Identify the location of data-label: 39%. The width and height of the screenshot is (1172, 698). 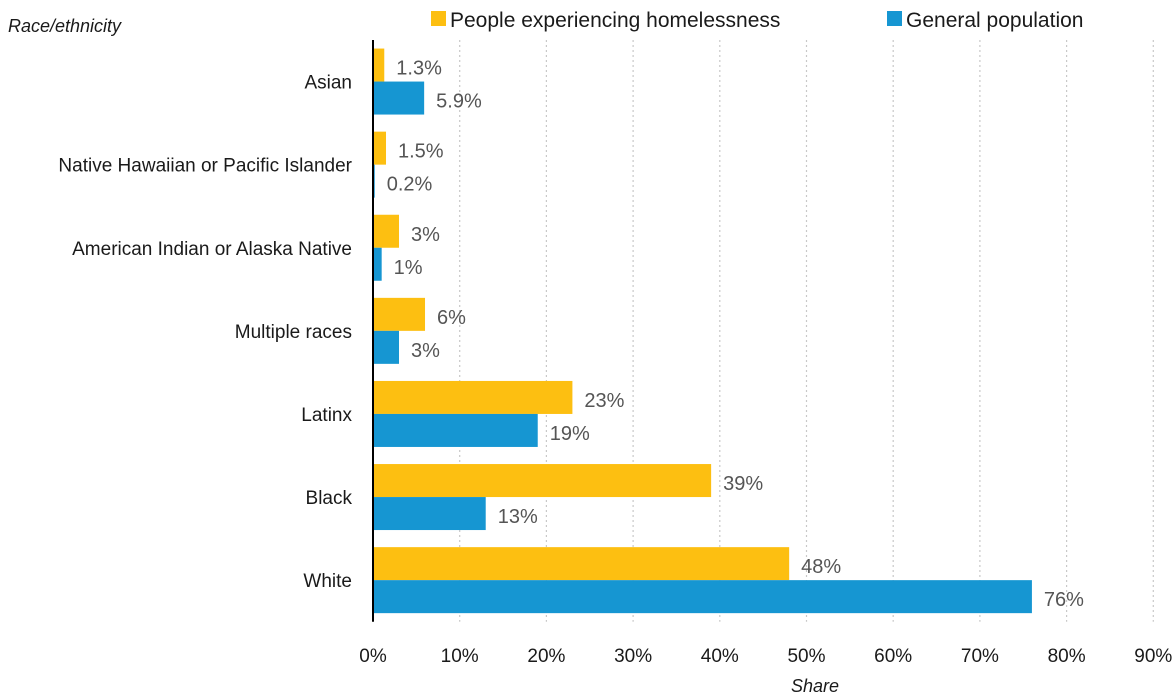
(743, 484).